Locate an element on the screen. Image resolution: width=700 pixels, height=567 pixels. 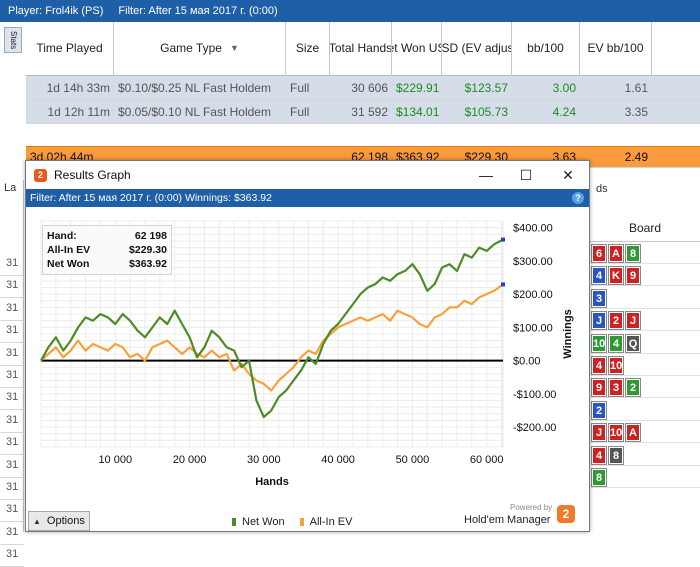
col-time-played: Time Played is located at coordinates (70, 48).